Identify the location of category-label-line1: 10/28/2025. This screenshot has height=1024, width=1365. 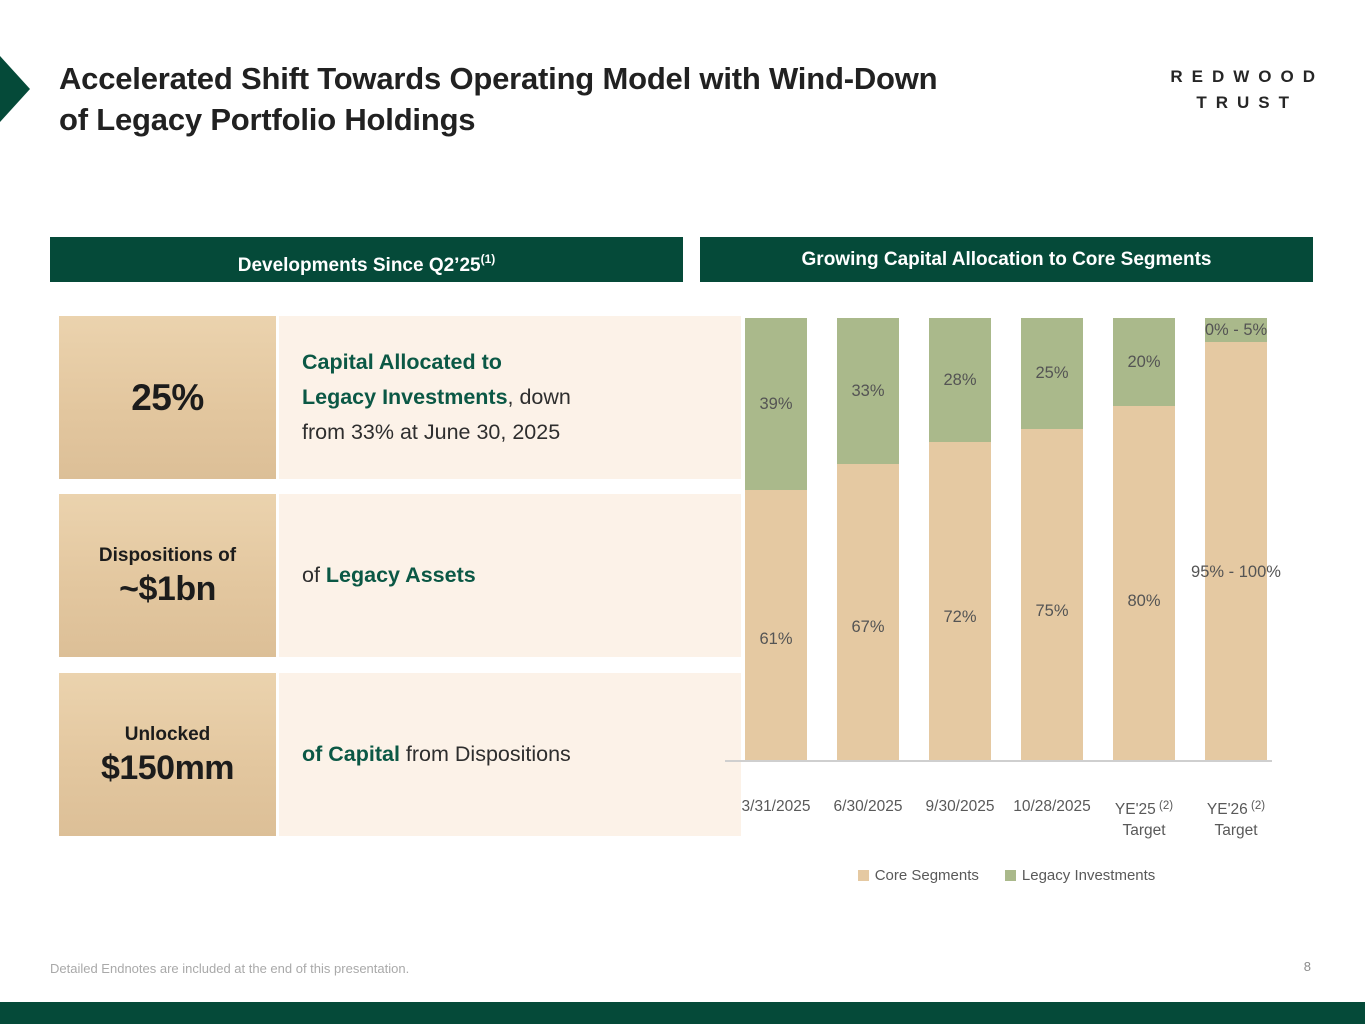
(1052, 806).